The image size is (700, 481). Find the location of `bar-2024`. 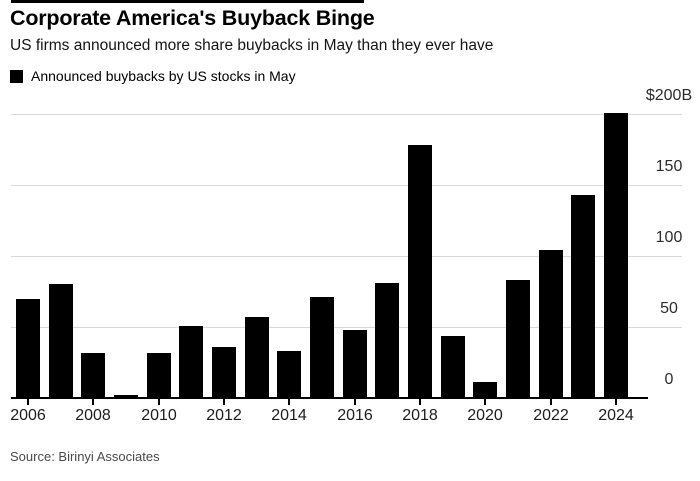

bar-2024 is located at coordinates (616, 255).